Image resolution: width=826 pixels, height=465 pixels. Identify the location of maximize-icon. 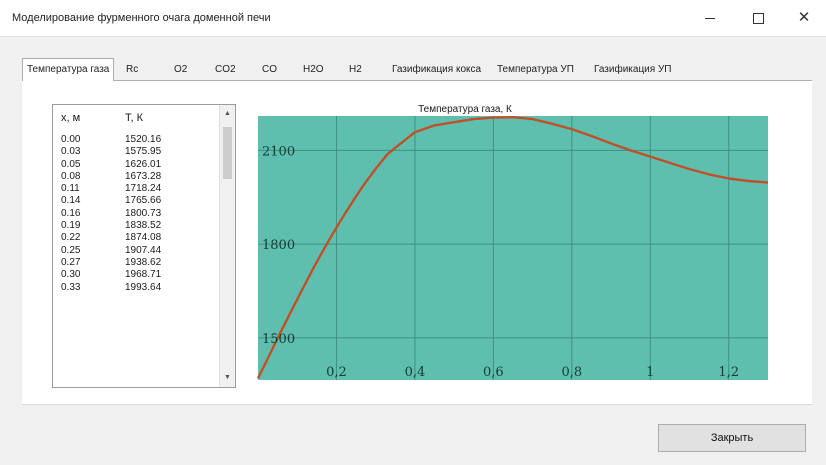
(758, 18).